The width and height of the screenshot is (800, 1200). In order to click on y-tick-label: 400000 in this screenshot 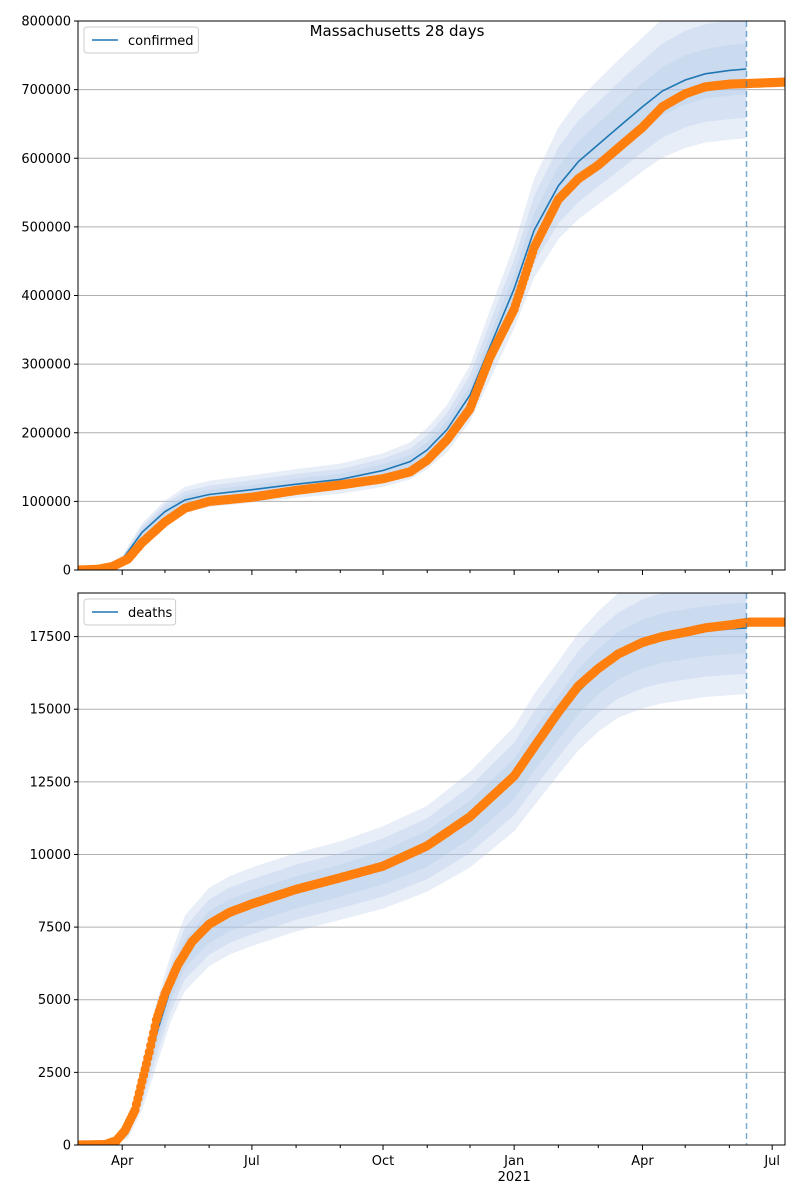, I will do `click(46, 296)`.